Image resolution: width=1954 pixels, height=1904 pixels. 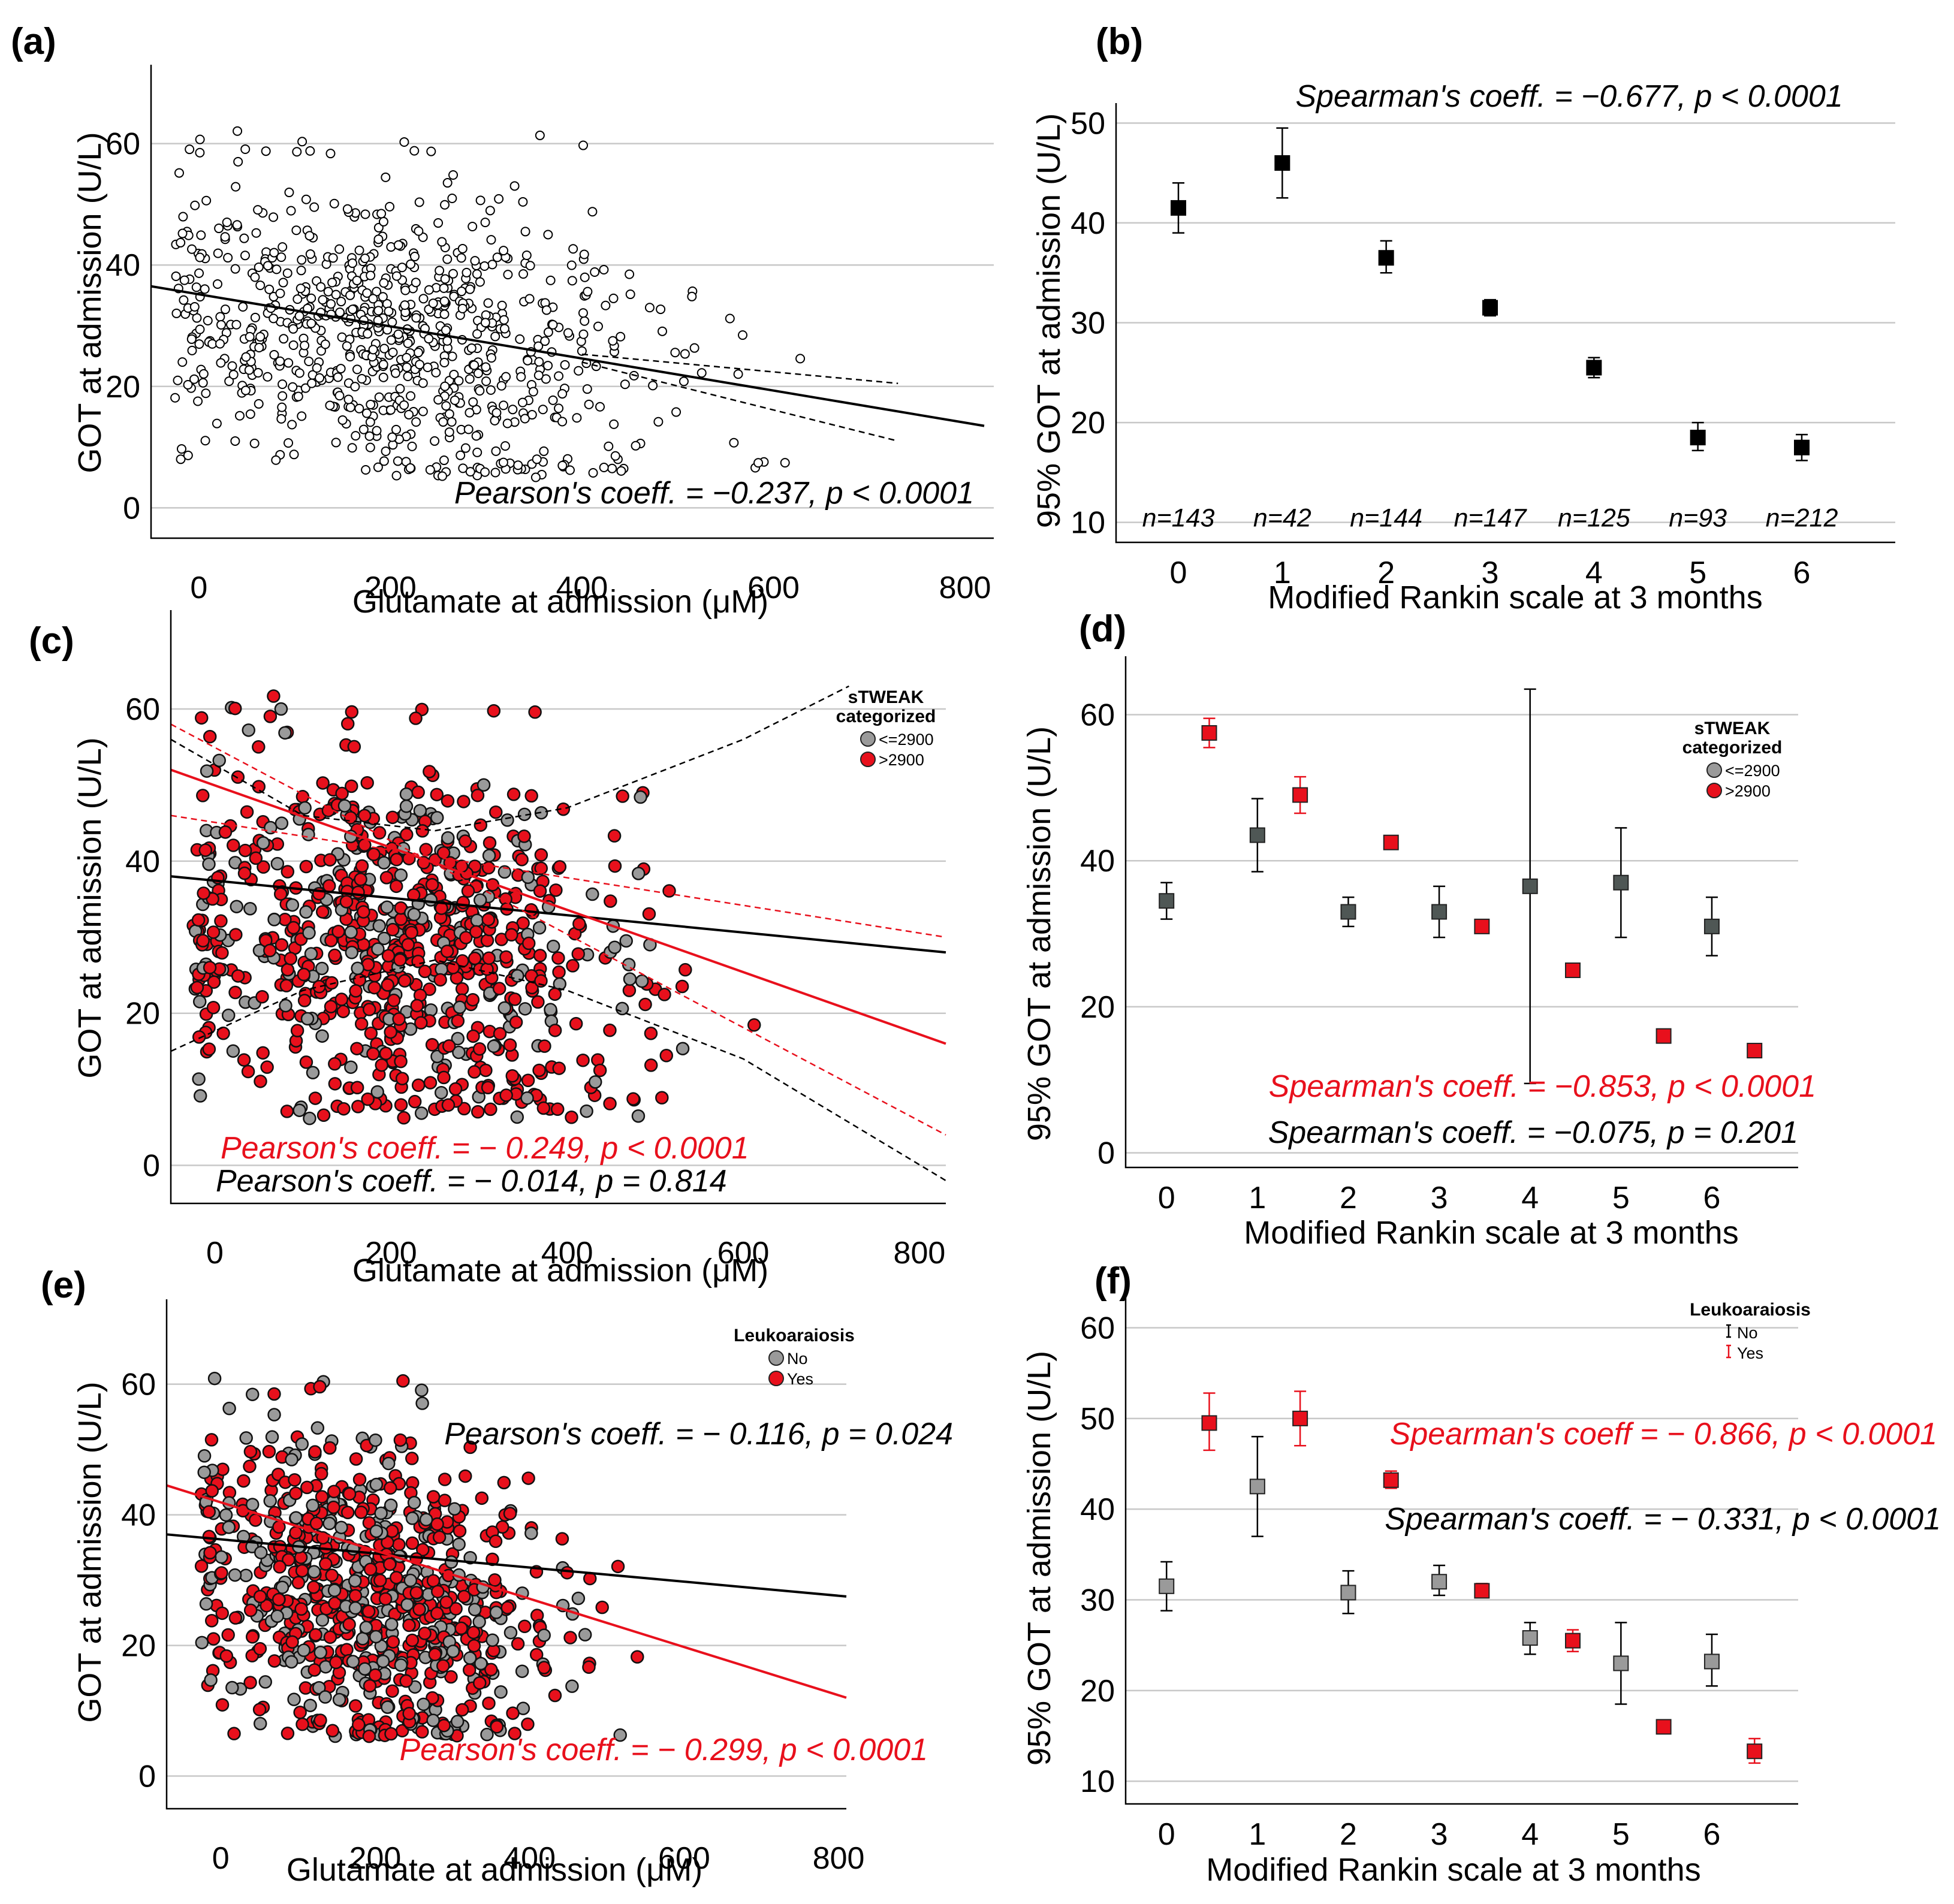 I want to click on y-tick-label: 20, so click(x=1088, y=423).